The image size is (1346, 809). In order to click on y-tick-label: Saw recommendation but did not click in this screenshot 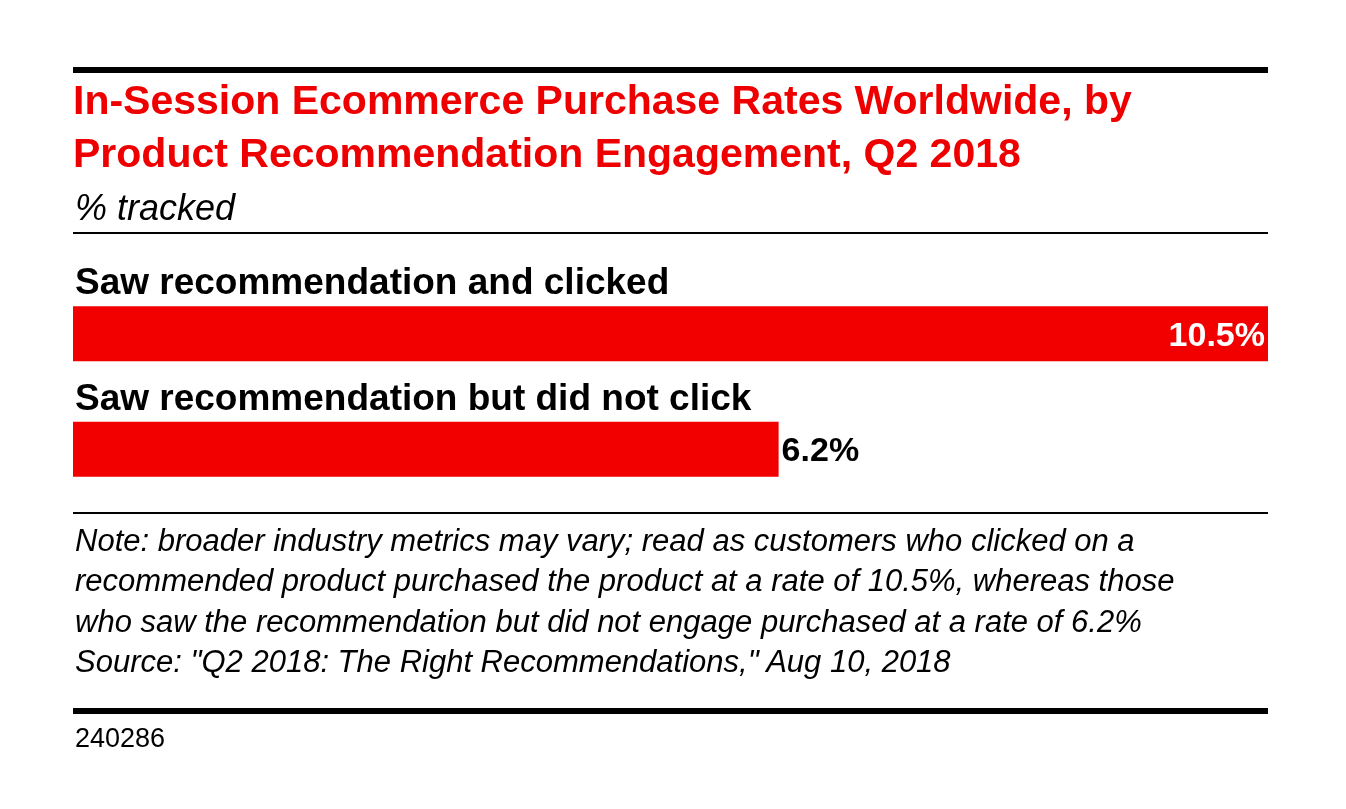, I will do `click(413, 397)`.